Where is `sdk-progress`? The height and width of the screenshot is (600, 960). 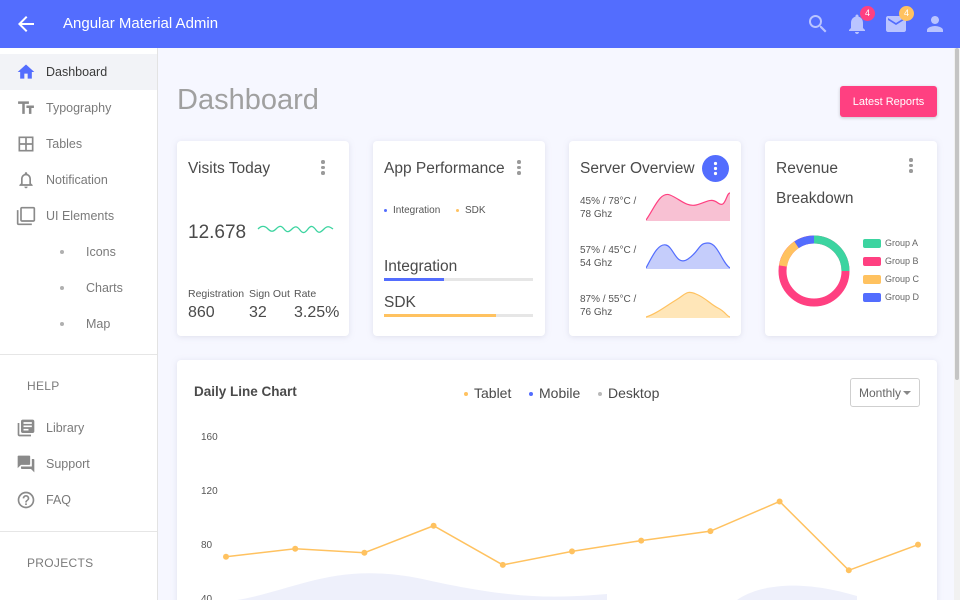
sdk-progress is located at coordinates (458, 315).